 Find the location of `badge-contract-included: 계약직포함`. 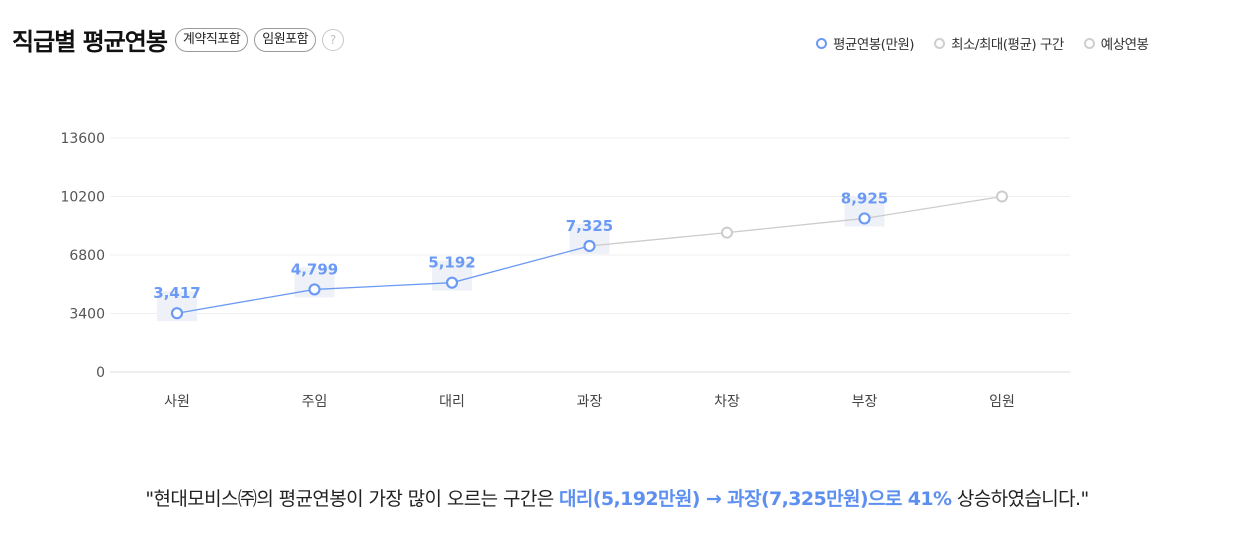

badge-contract-included: 계약직포함 is located at coordinates (211, 39).